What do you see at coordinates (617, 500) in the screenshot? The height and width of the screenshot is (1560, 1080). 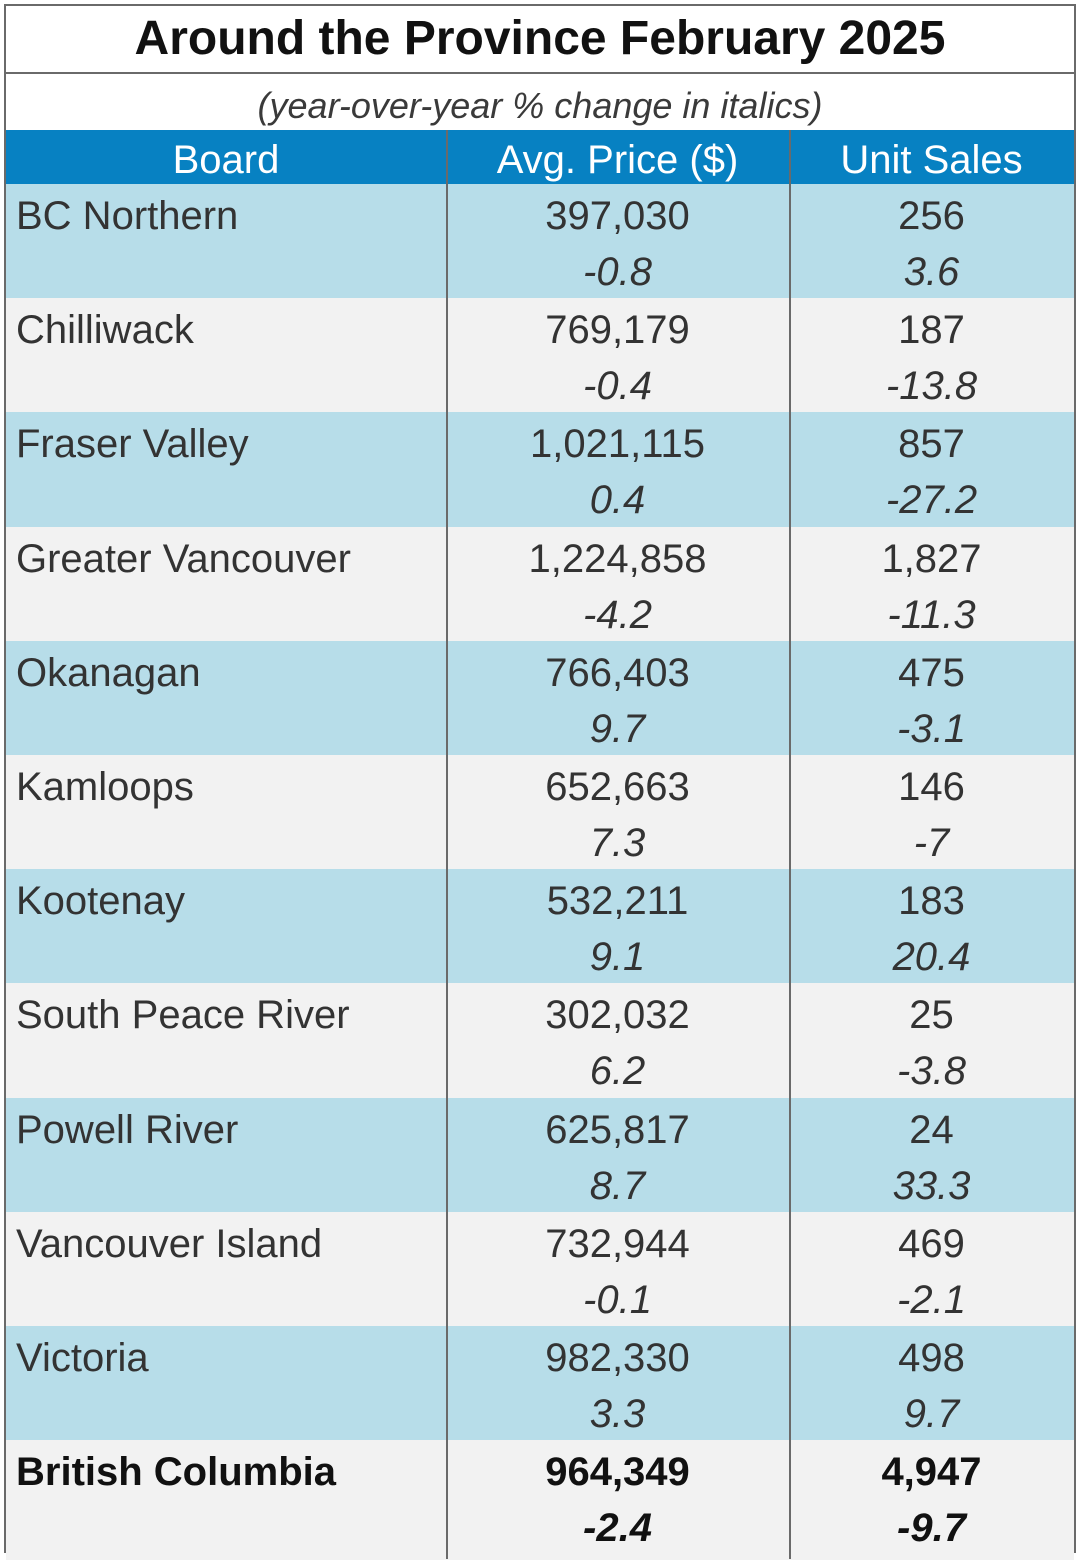 I see `avg-price-change: 0.4` at bounding box center [617, 500].